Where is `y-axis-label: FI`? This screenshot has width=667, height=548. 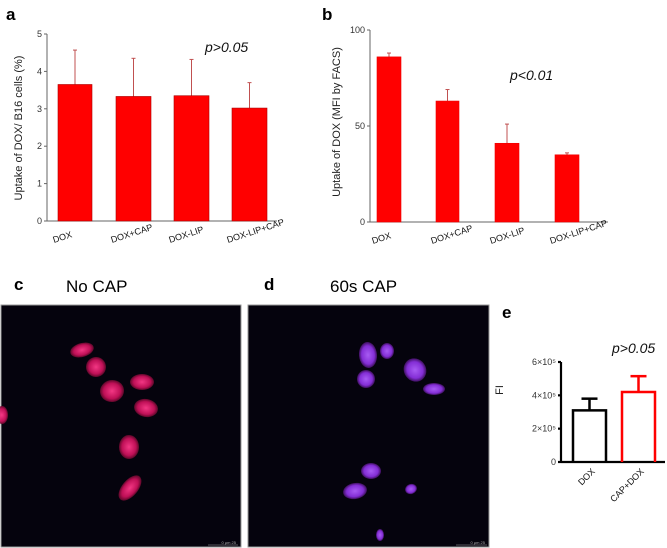 y-axis-label: FI is located at coordinates (500, 390).